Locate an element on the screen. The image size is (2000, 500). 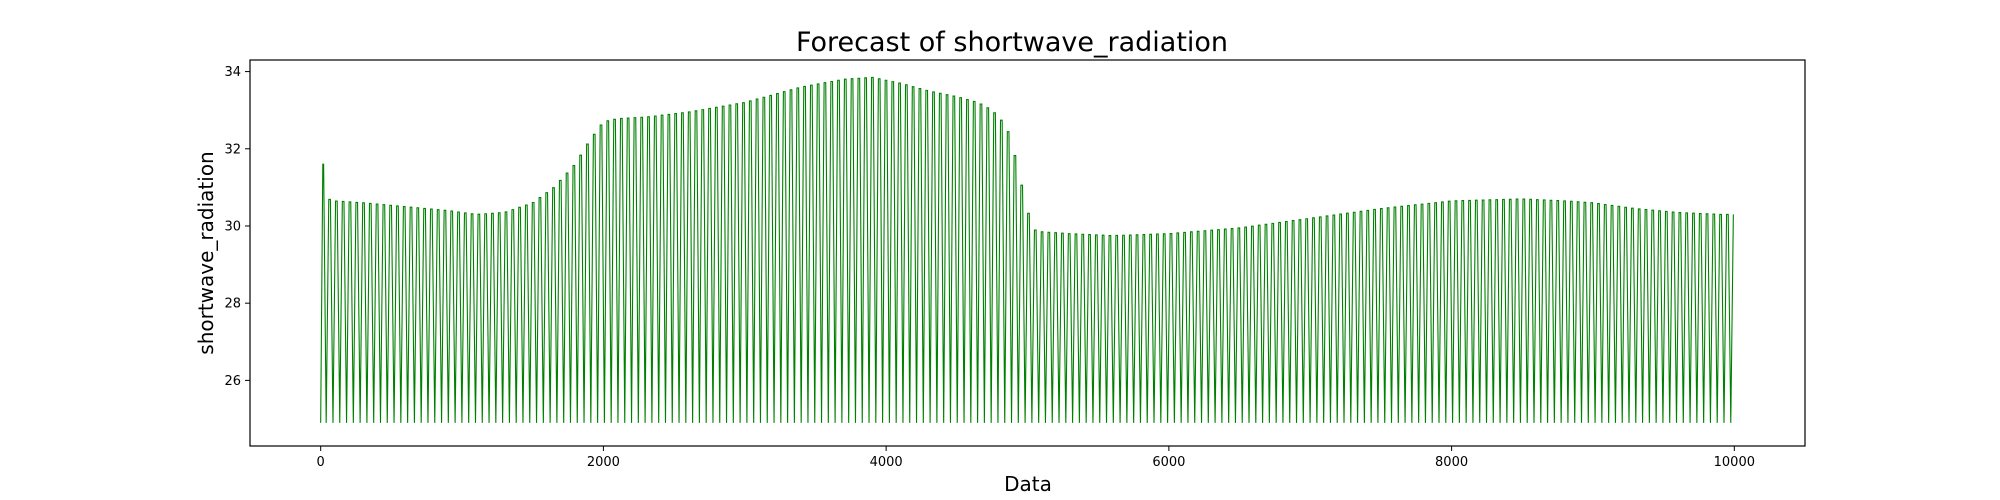
x-tick-label: 6000 is located at coordinates (1168, 462).